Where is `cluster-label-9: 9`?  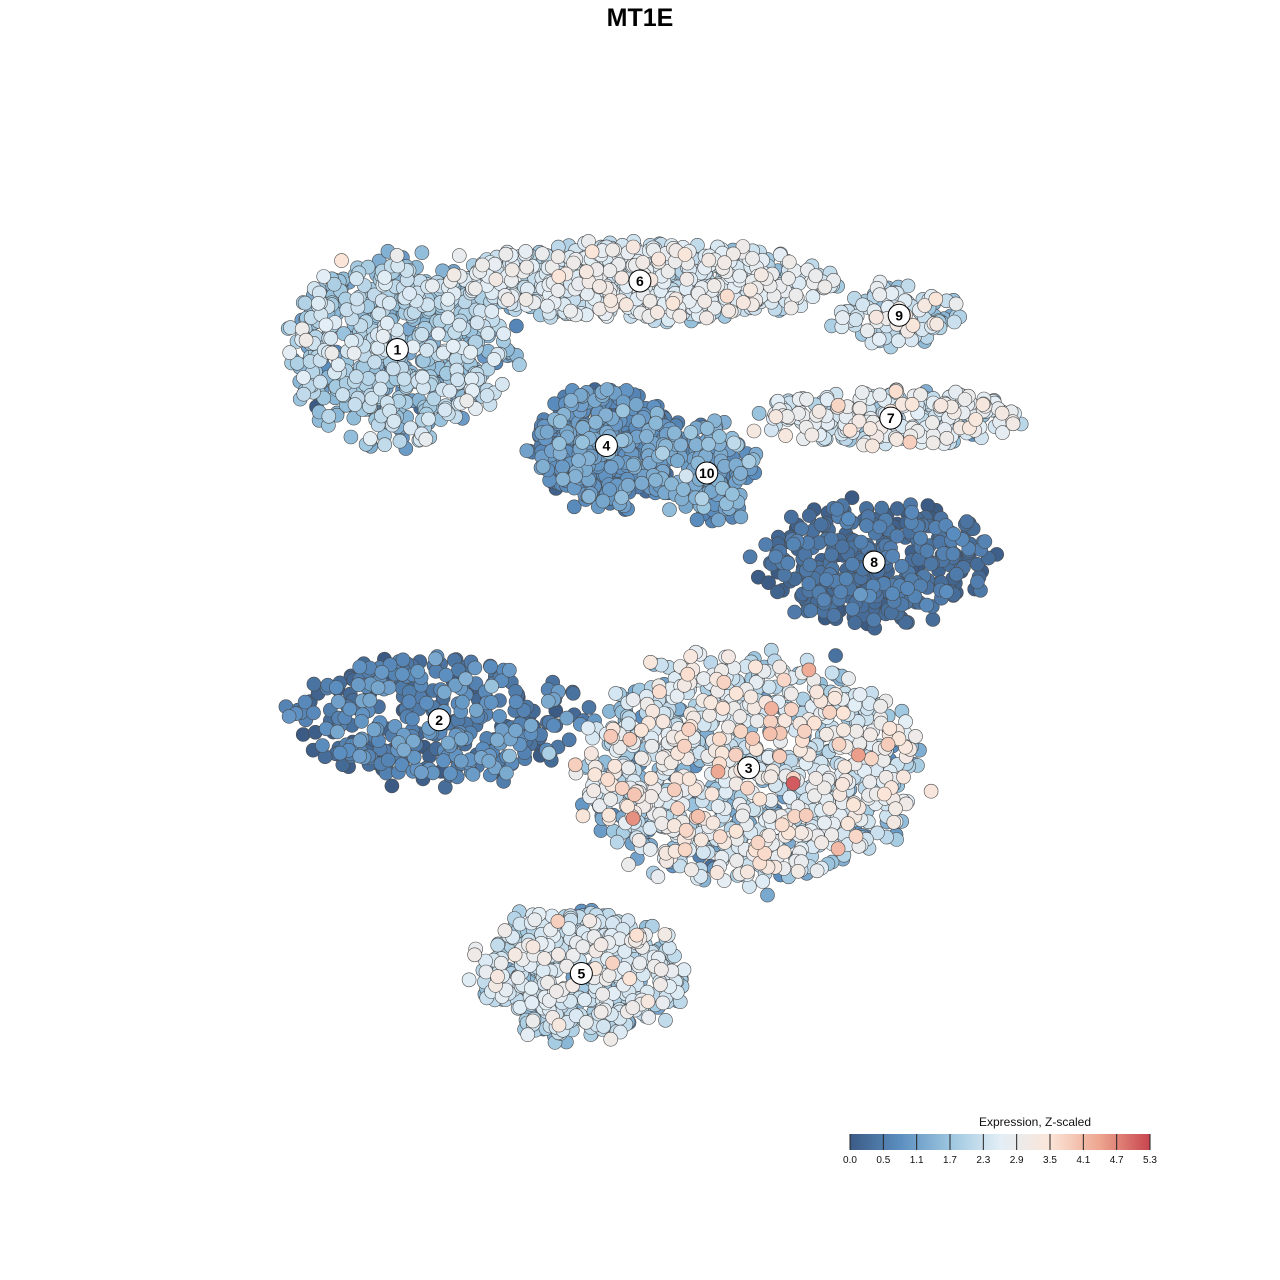
cluster-label-9: 9 is located at coordinates (899, 315).